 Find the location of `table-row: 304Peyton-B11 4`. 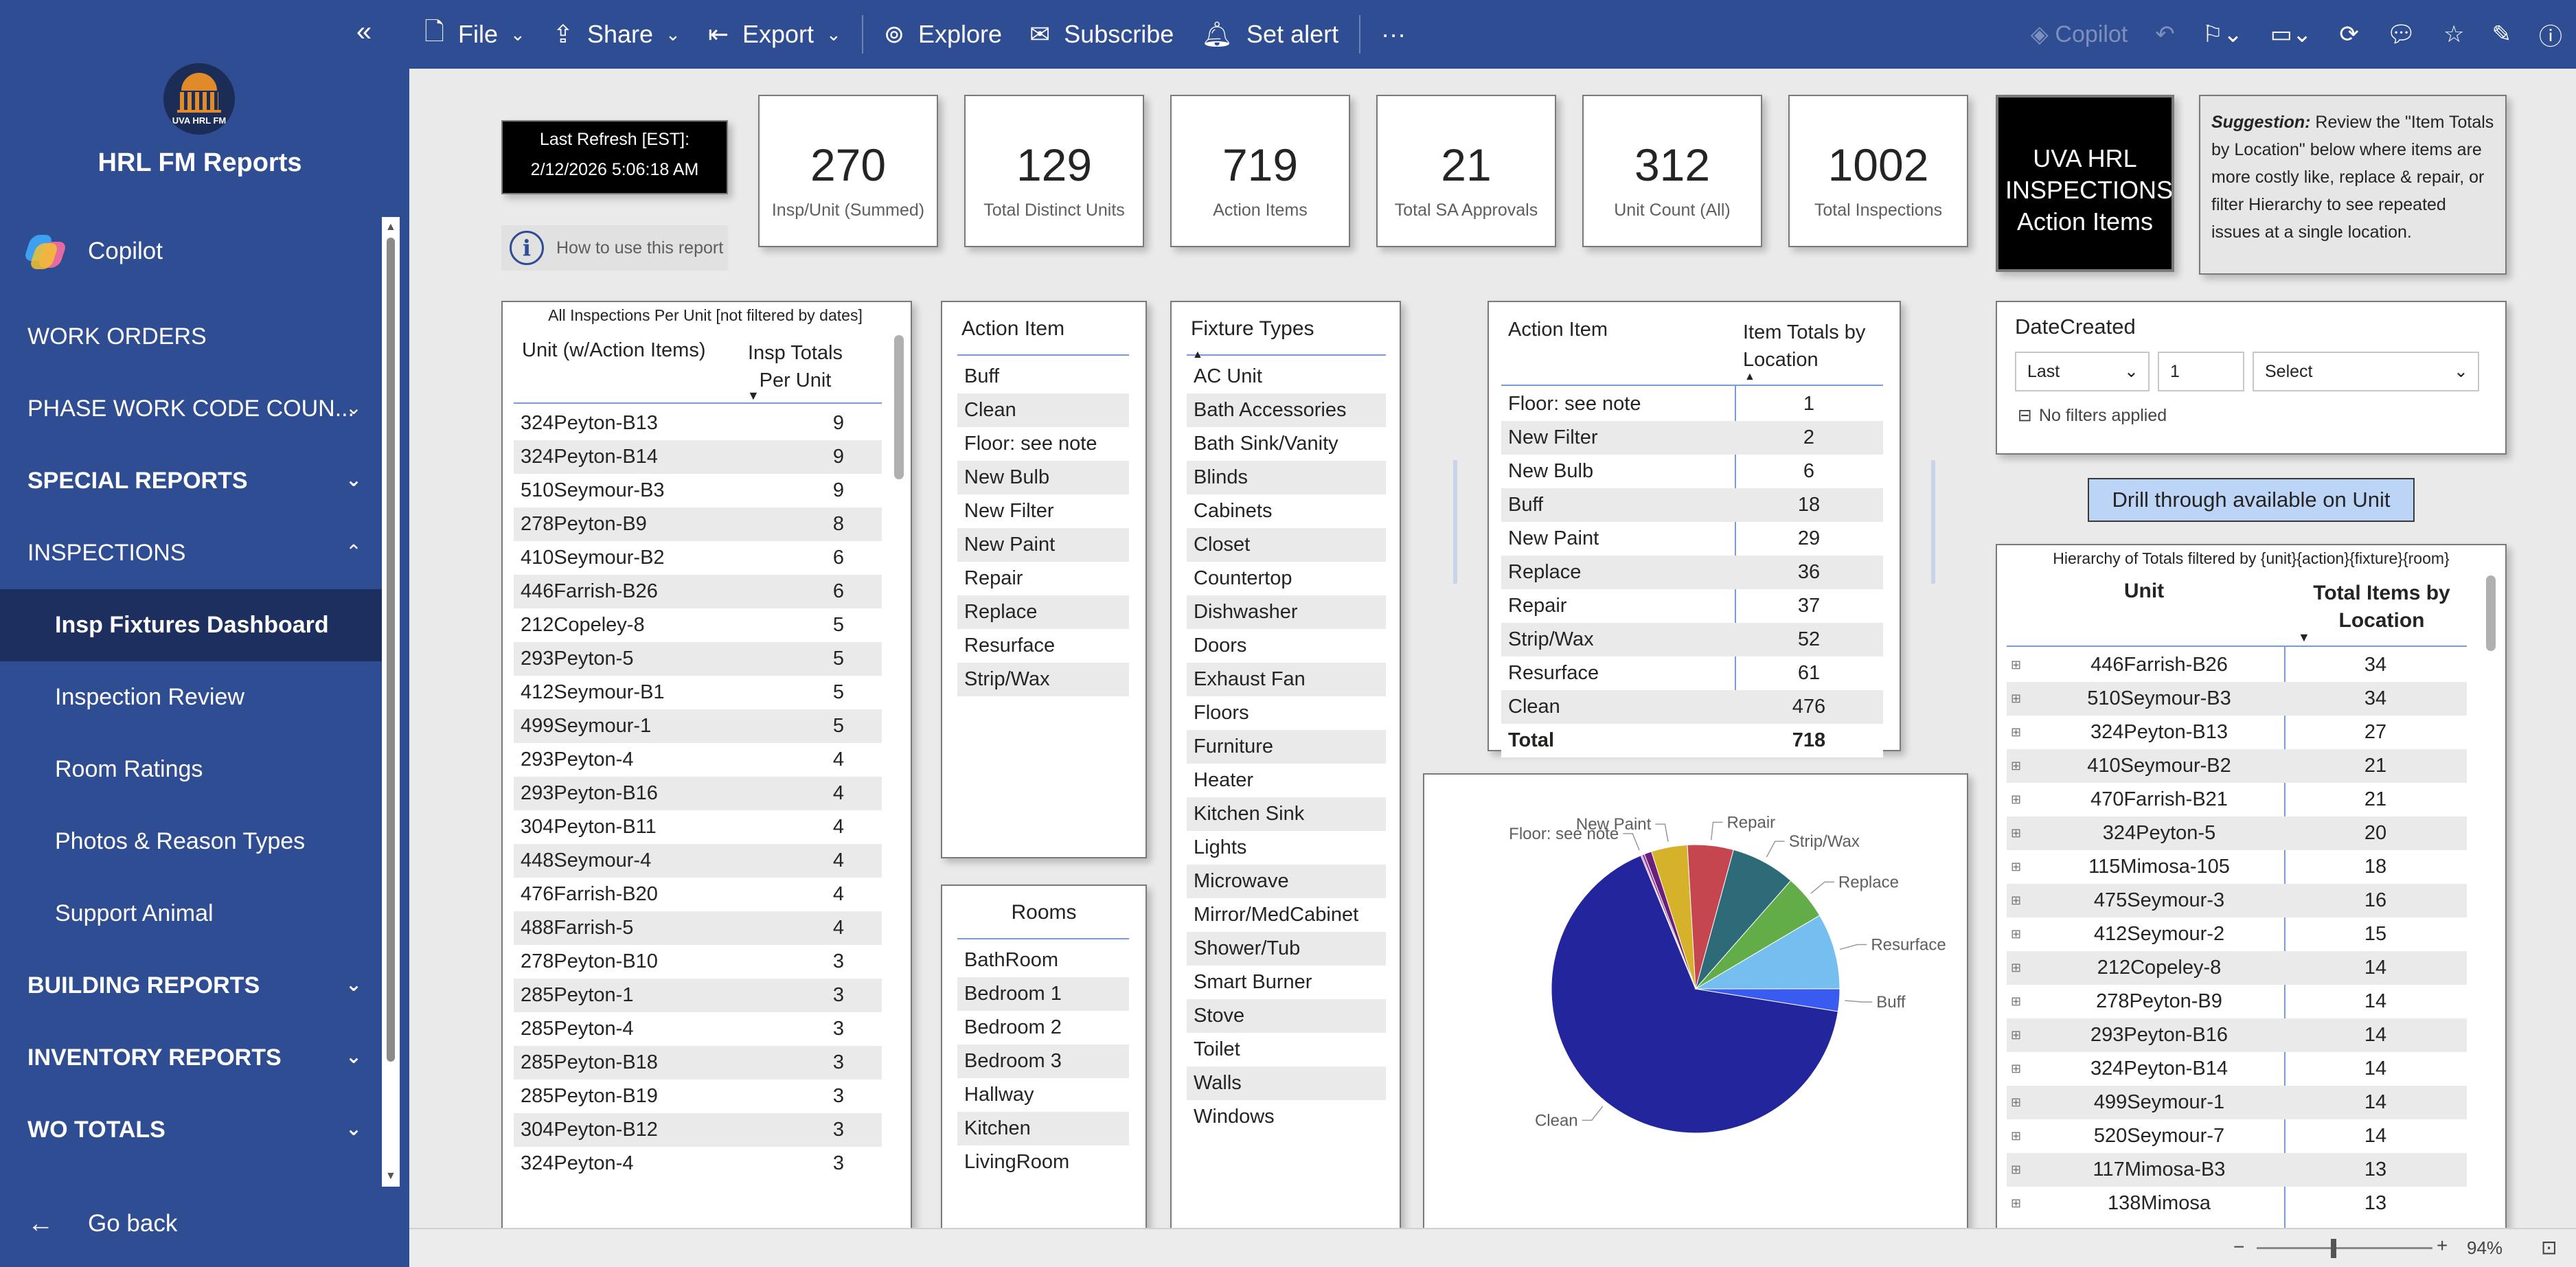

table-row: 304Peyton-B11 4 is located at coordinates (698, 827).